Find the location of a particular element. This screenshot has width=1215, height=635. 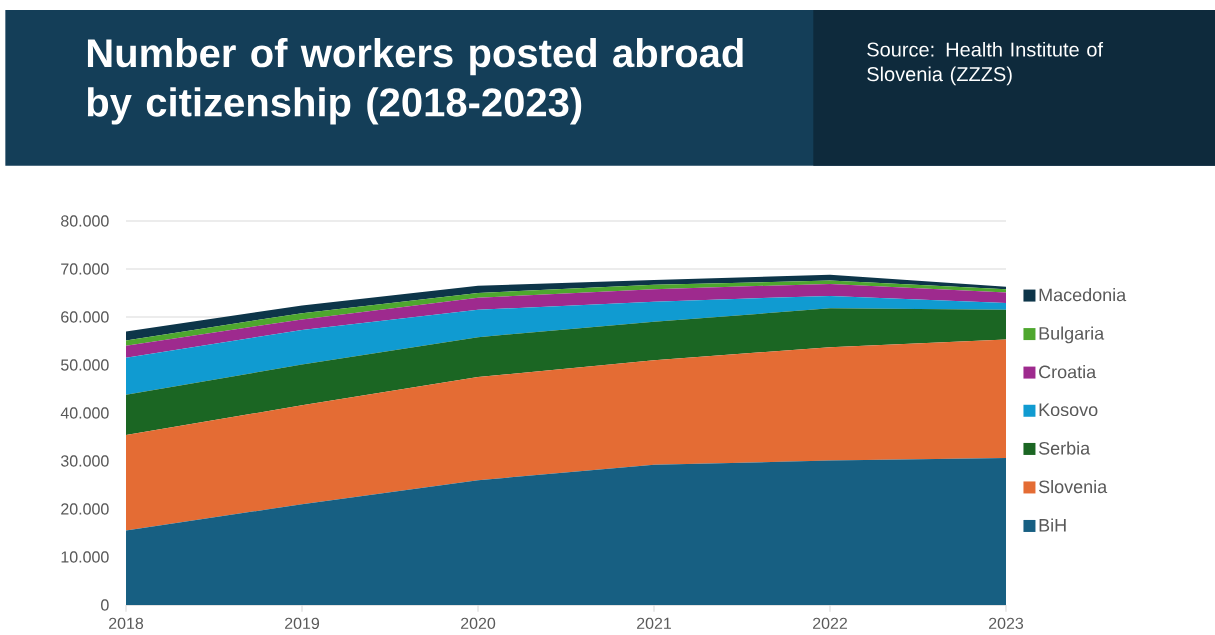

chart-title: Number of workers posted abroad by citizenship (2018-2023) is located at coordinates (415, 81).